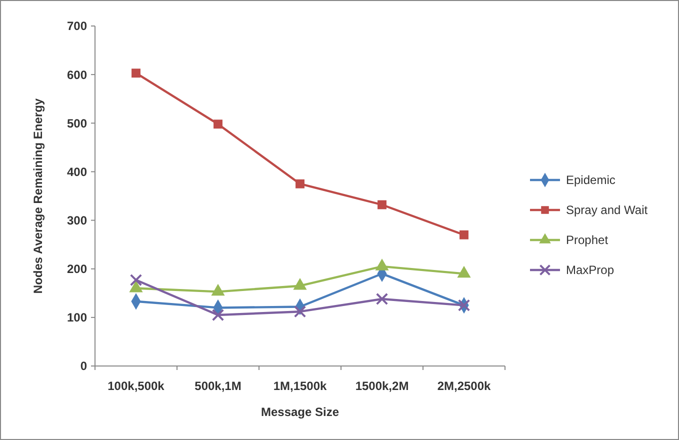  Describe the element at coordinates (77, 26) in the screenshot. I see `y-tick-label: 700` at that location.